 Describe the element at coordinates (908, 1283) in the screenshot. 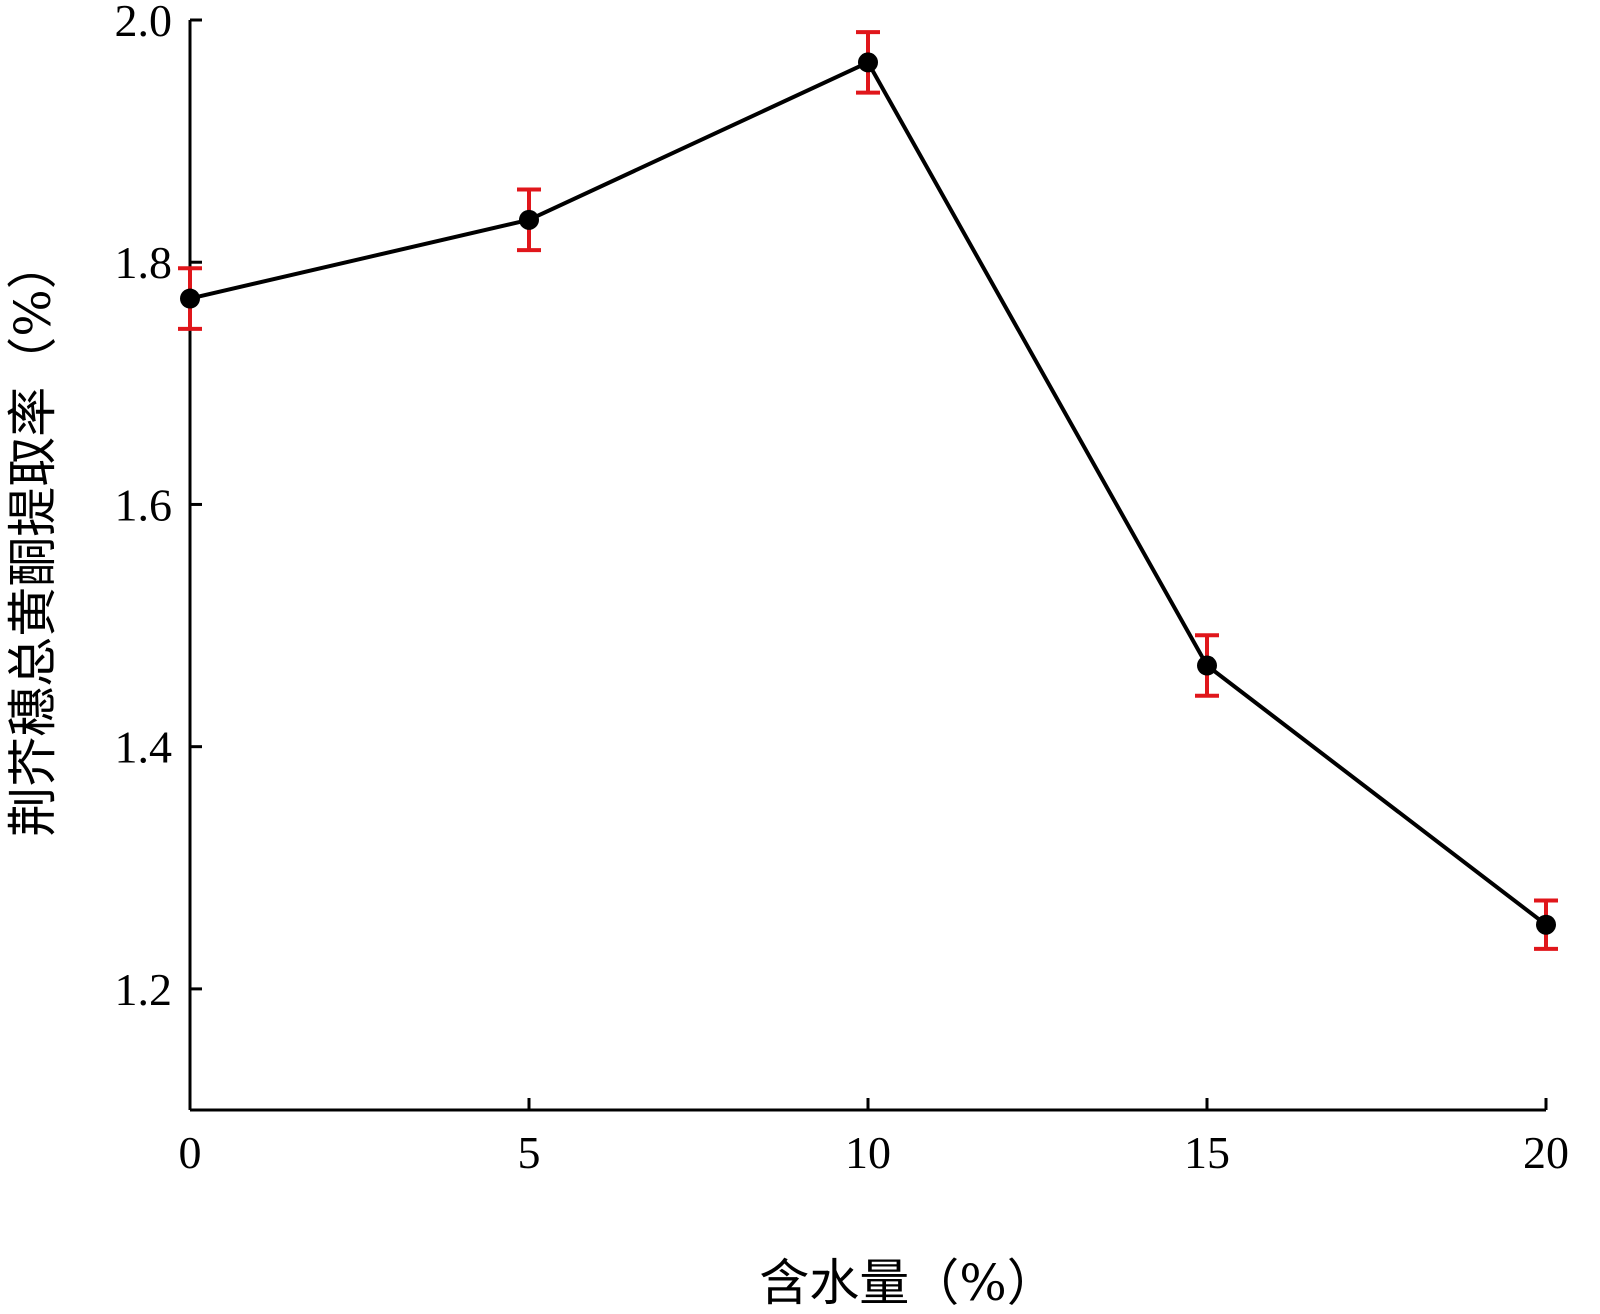

I see `x-axis-title: 含水量（%）` at that location.